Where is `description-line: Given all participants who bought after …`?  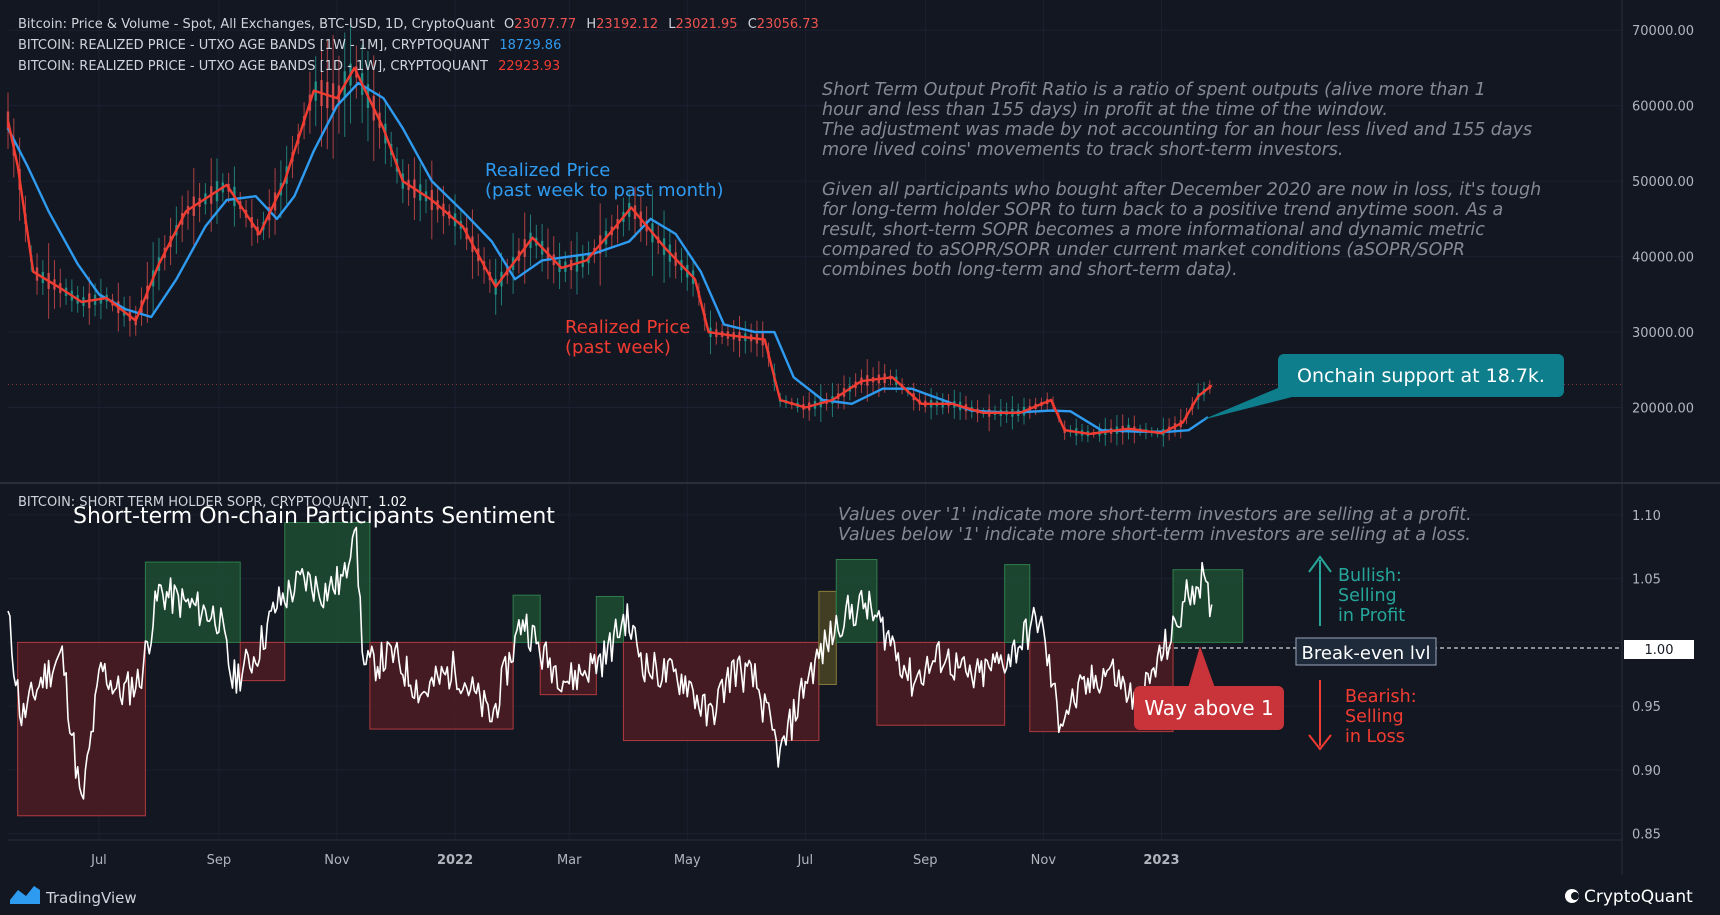 description-line: Given all participants who bought after … is located at coordinates (1181, 190).